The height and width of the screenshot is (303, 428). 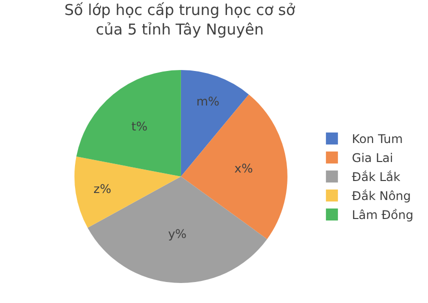 I want to click on data-label: y%, so click(x=177, y=234).